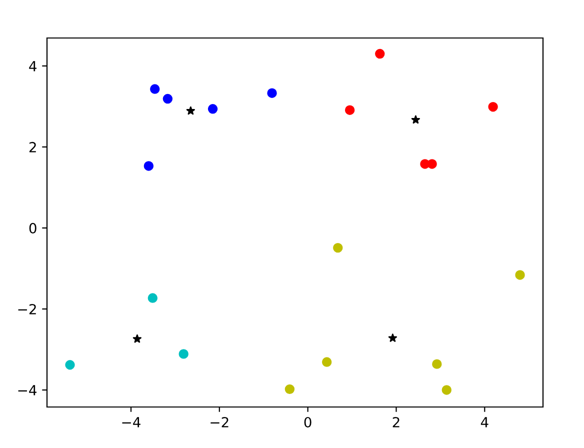 This screenshot has width=584, height=448. Describe the element at coordinates (27, 390) in the screenshot. I see `y-tick-label: −4` at that location.